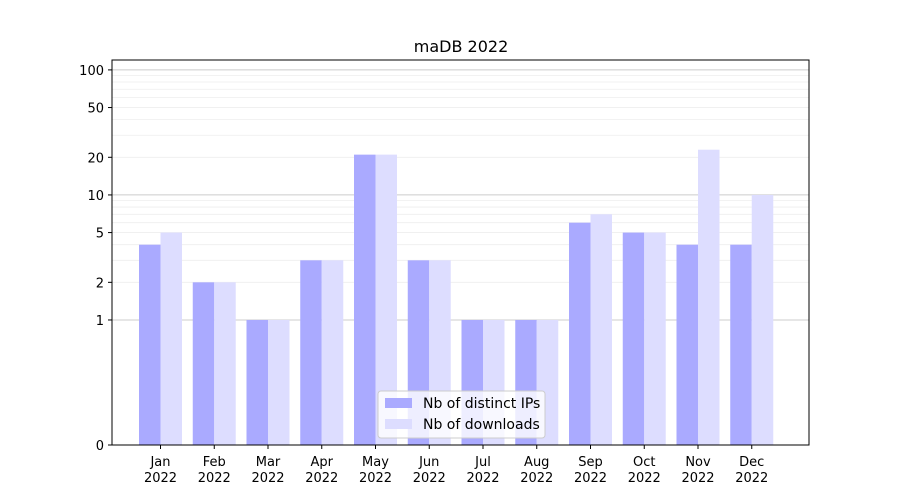  What do you see at coordinates (171, 338) in the screenshot?
I see `bar-series-2-jan` at bounding box center [171, 338].